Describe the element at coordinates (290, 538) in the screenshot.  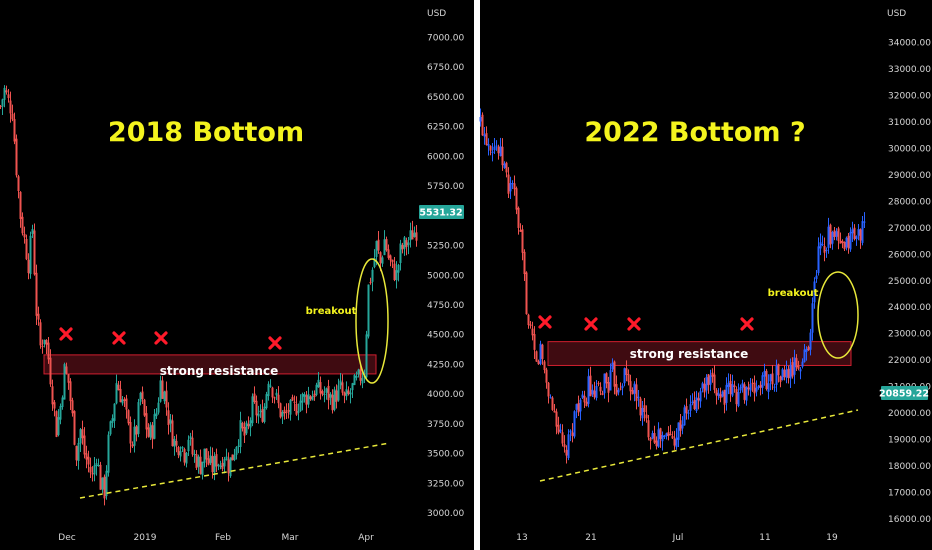
I see `x-tick-label: Mar` at that location.